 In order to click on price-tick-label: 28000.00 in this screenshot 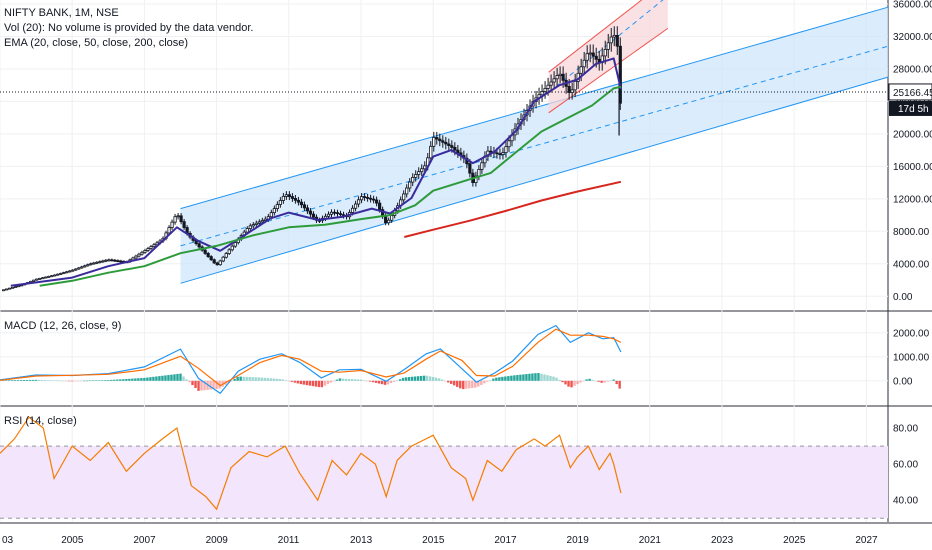, I will do `click(912, 69)`.